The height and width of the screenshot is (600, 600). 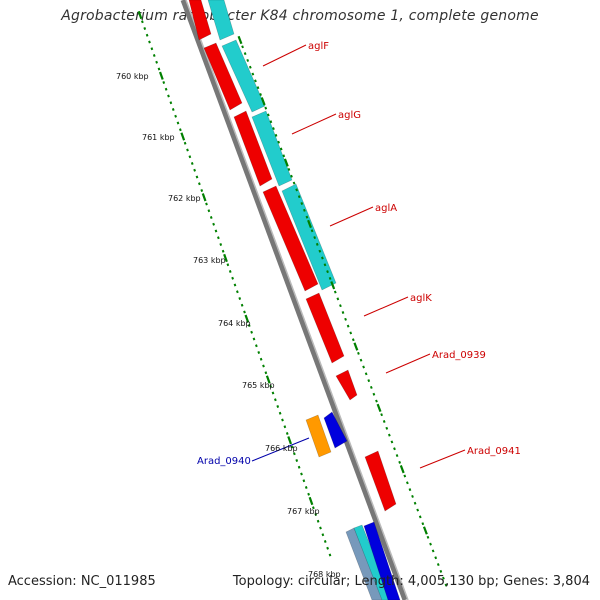 What do you see at coordinates (318, 46) in the screenshot?
I see `gene-label-aglF: aglF` at bounding box center [318, 46].